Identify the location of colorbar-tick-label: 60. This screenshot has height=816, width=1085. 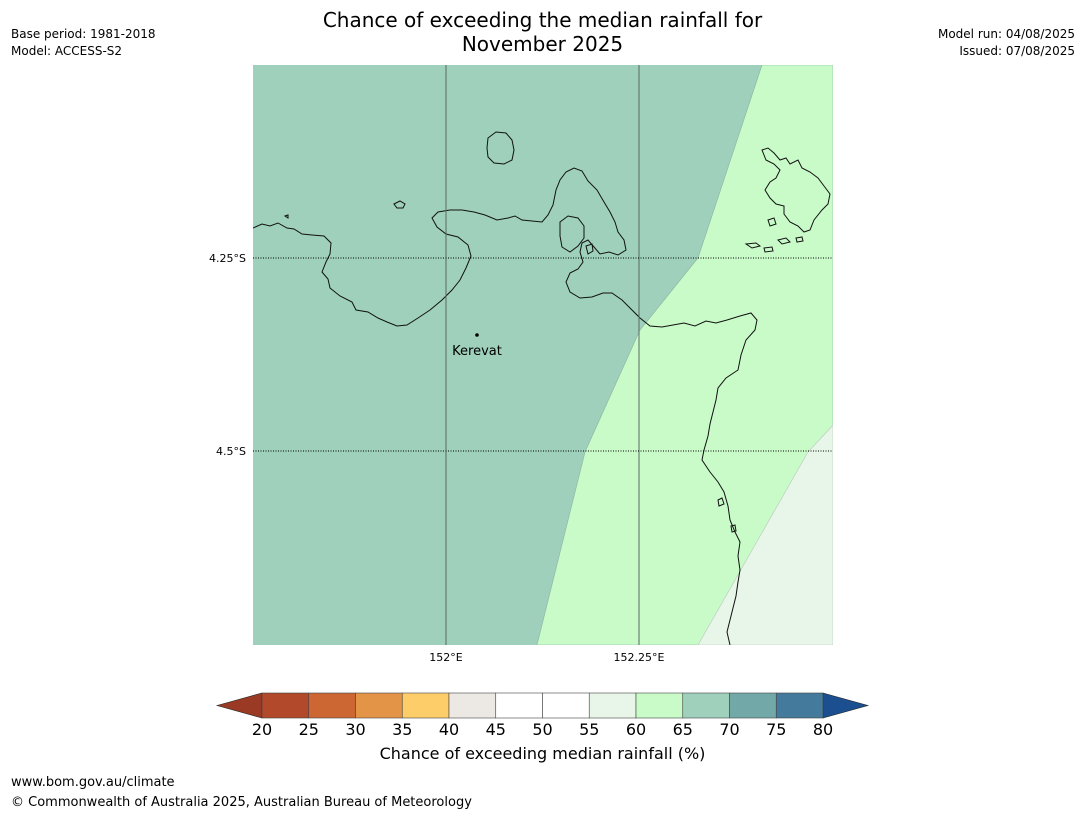
(636, 729).